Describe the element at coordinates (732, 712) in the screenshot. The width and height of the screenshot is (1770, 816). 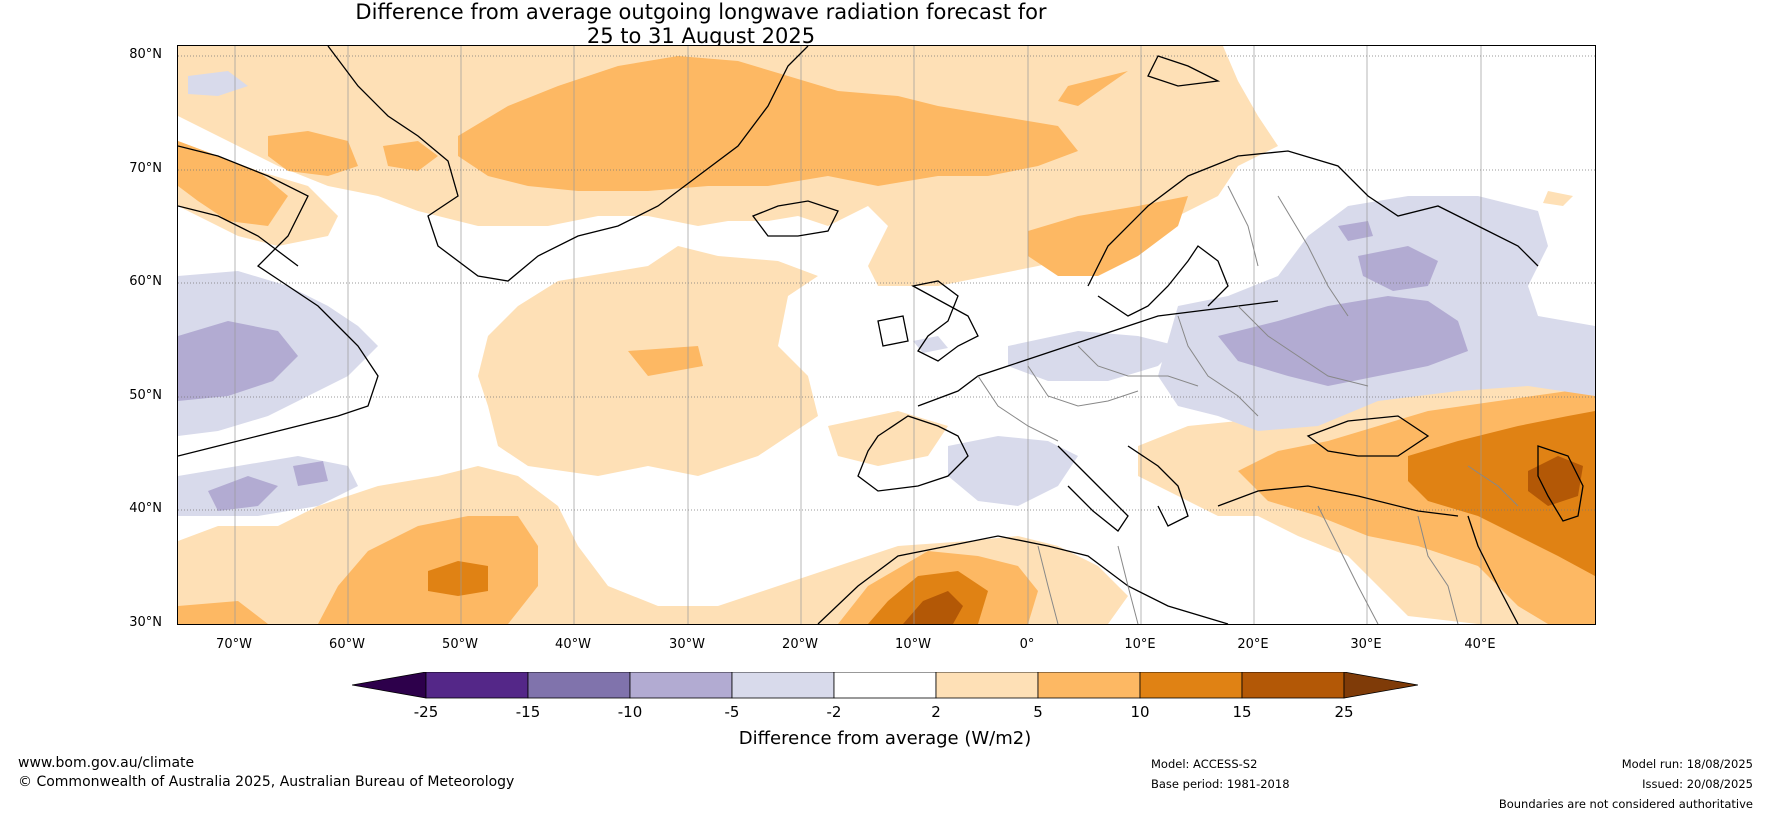
I see `colorbar-tick-label: -5` at that location.